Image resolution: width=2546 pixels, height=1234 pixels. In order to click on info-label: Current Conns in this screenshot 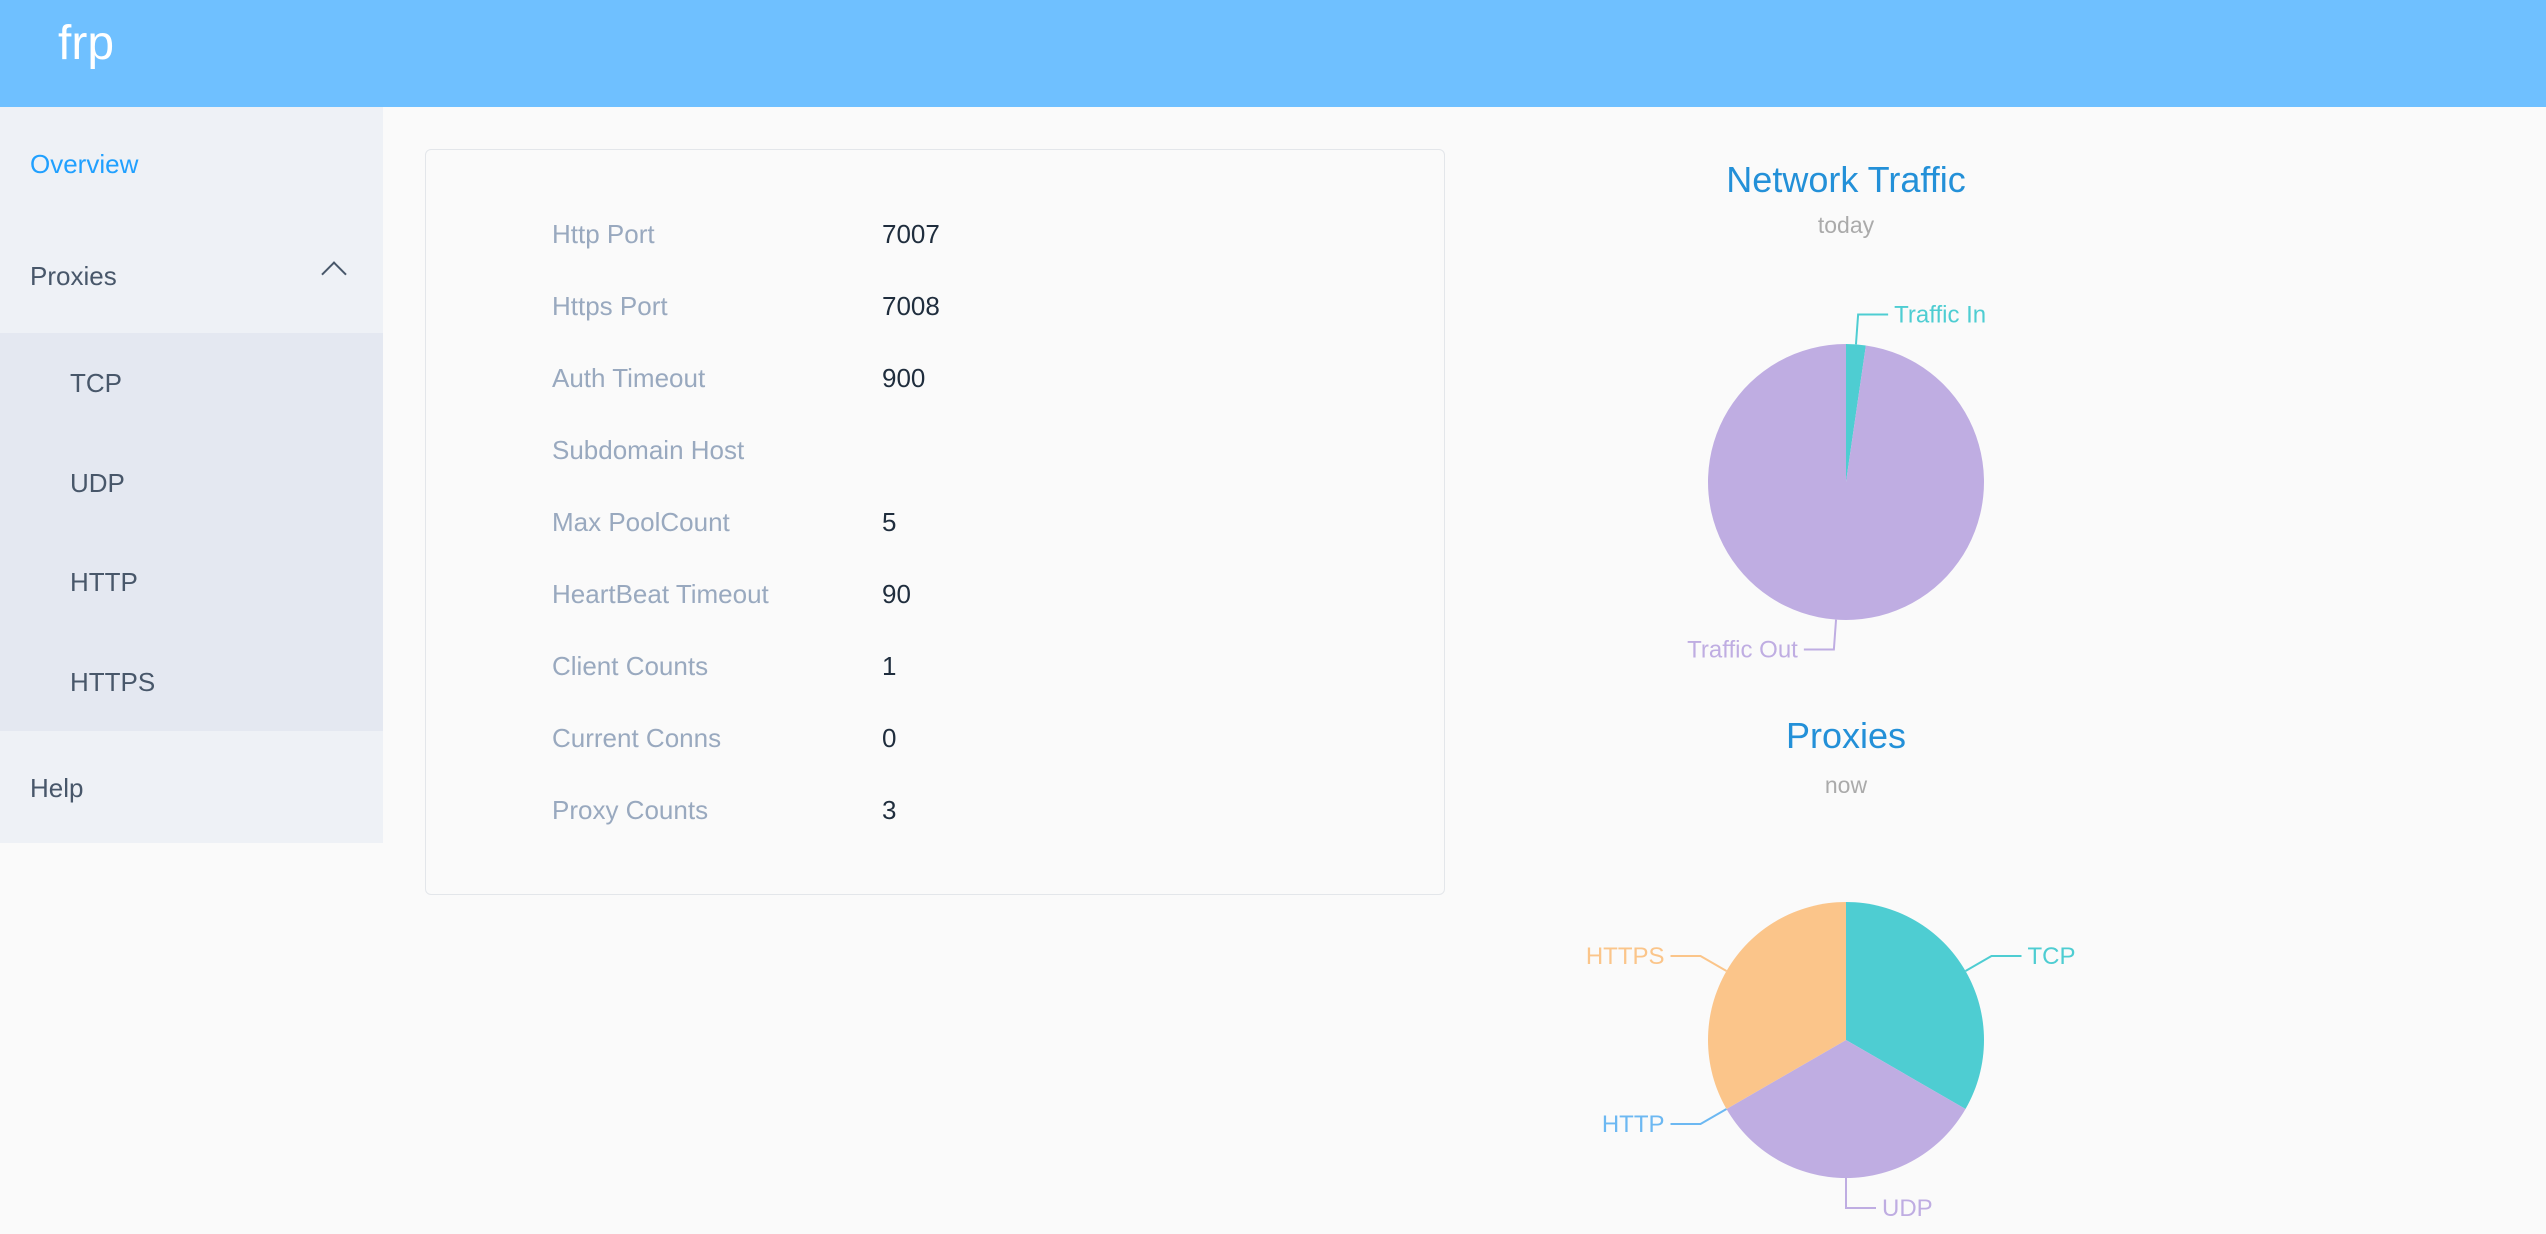, I will do `click(637, 737)`.